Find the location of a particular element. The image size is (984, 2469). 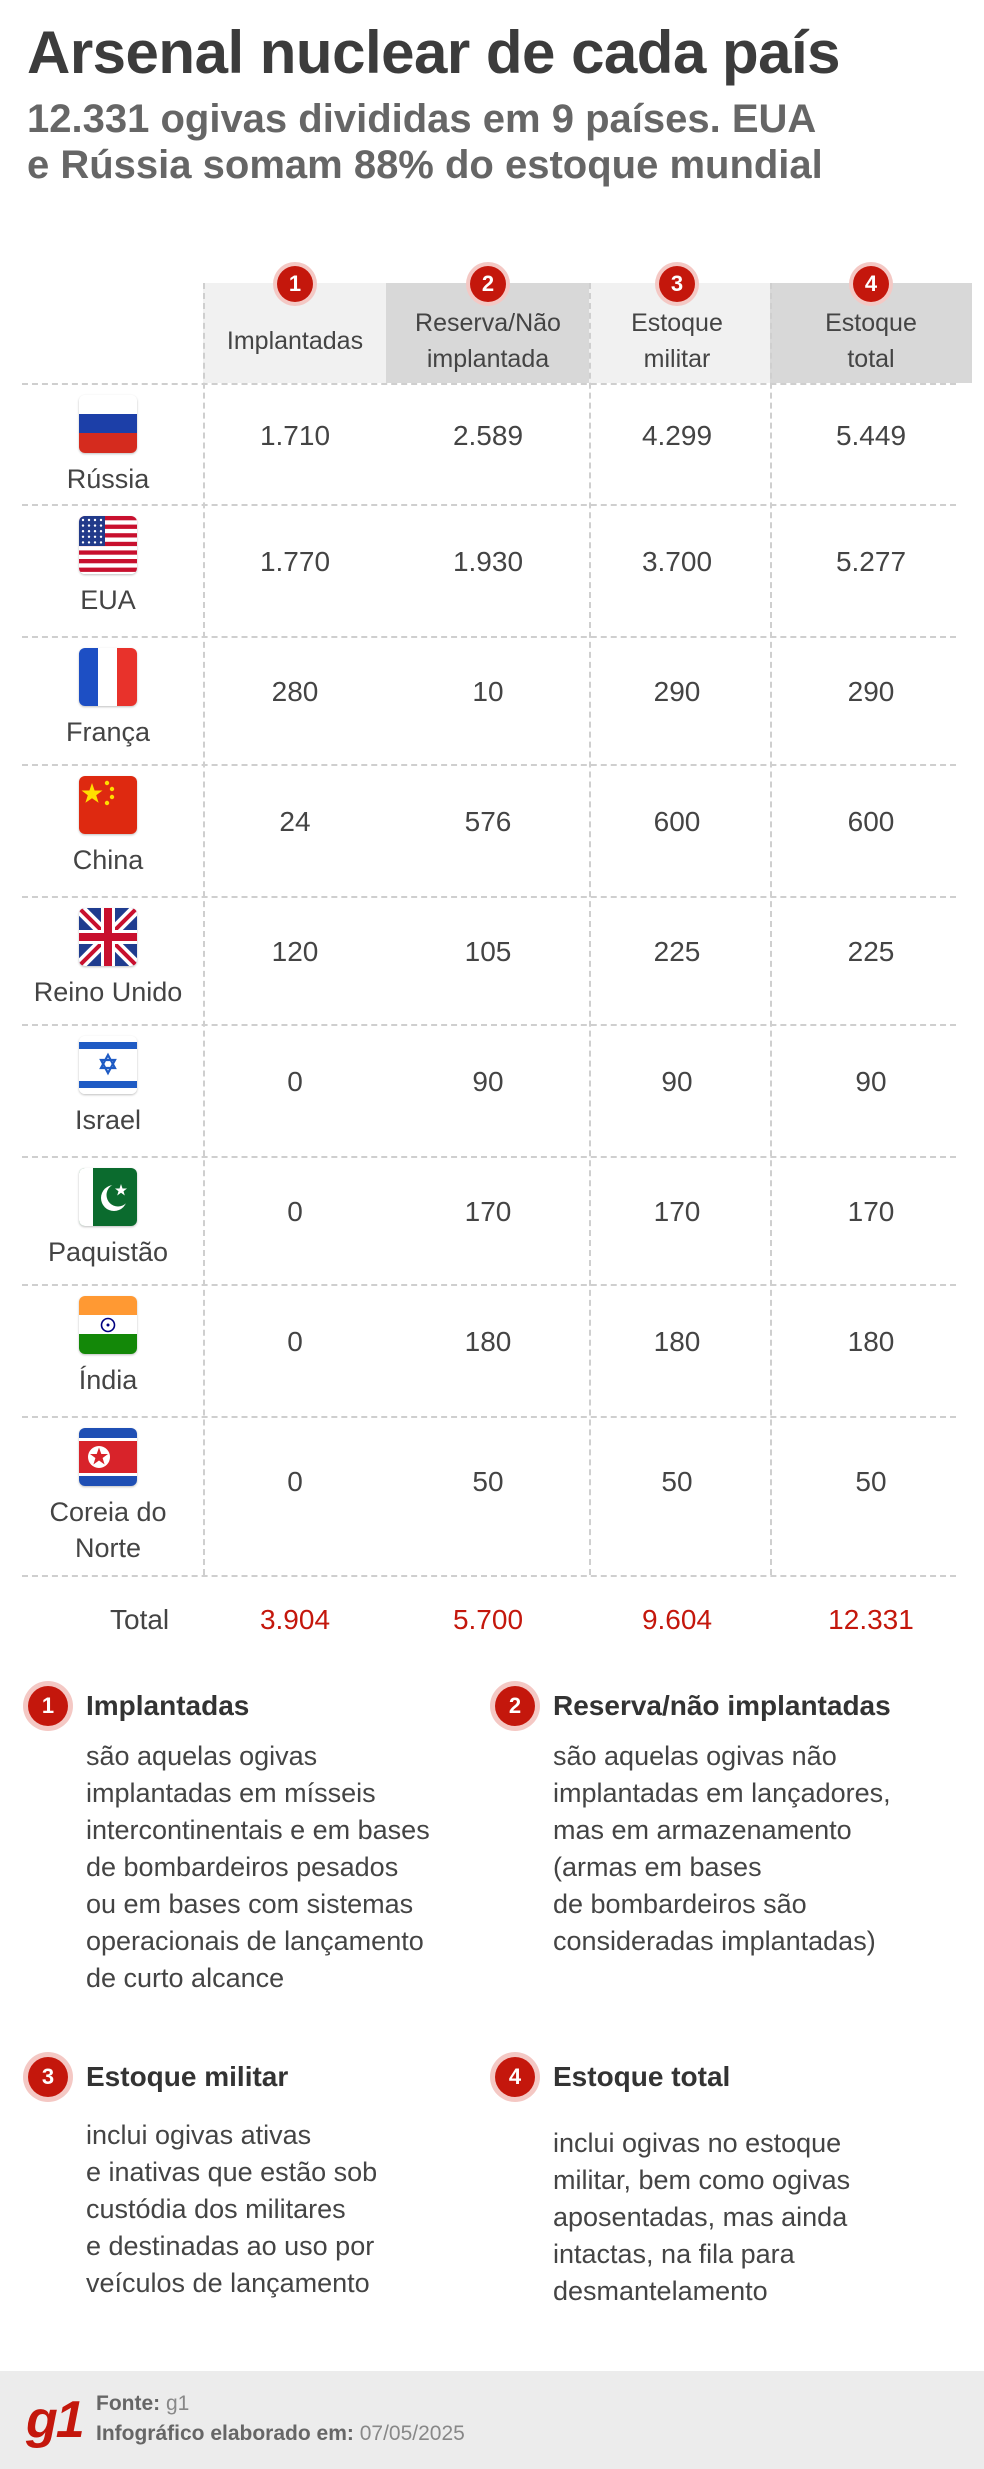

source-line: Fonte: g1 is located at coordinates (142, 2404).